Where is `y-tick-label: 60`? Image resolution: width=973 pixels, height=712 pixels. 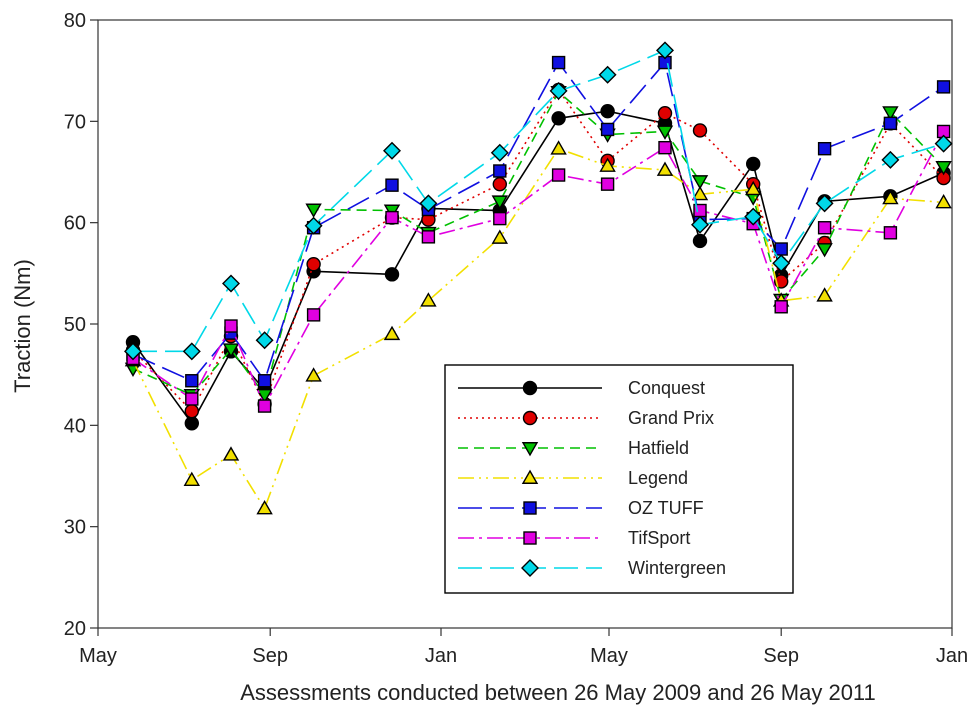 y-tick-label: 60 is located at coordinates (75, 224).